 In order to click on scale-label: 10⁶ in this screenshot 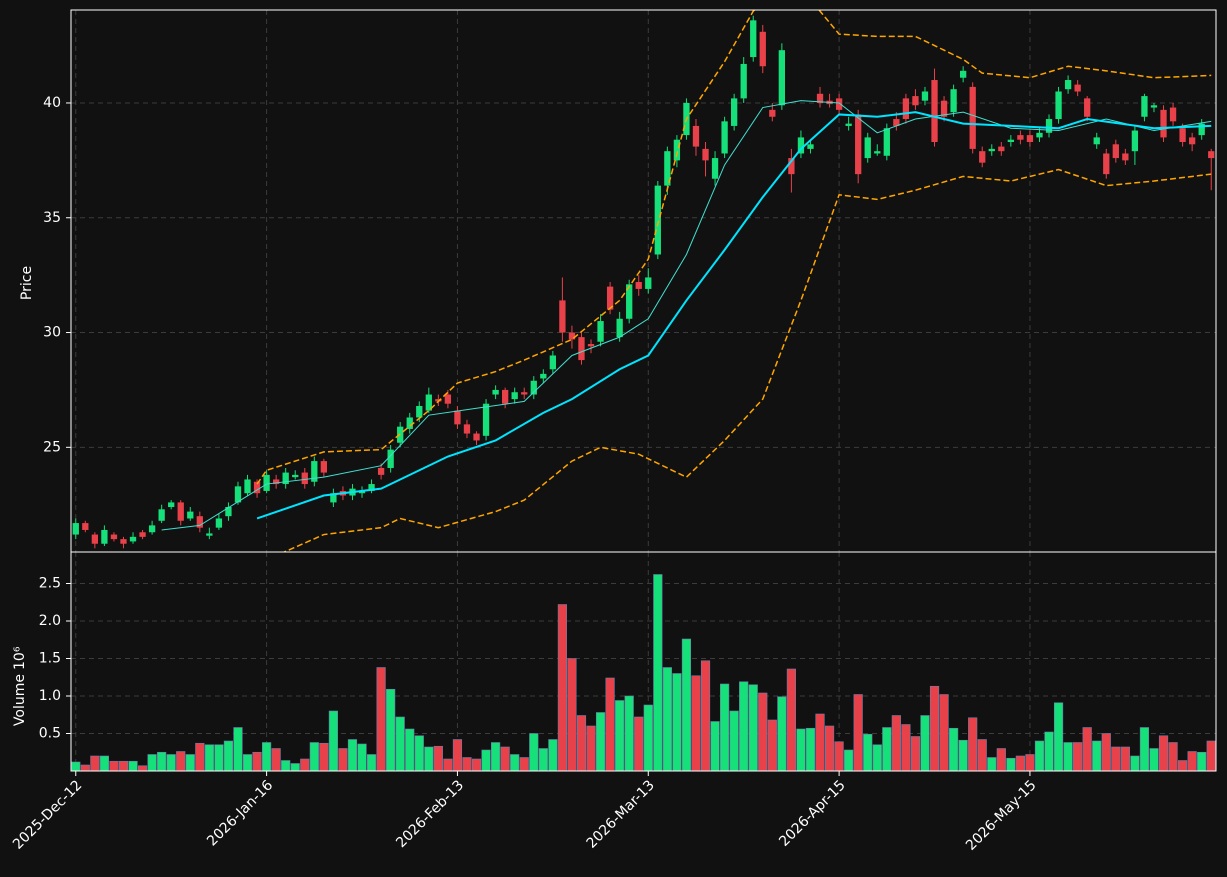, I will do `click(20, 658)`.